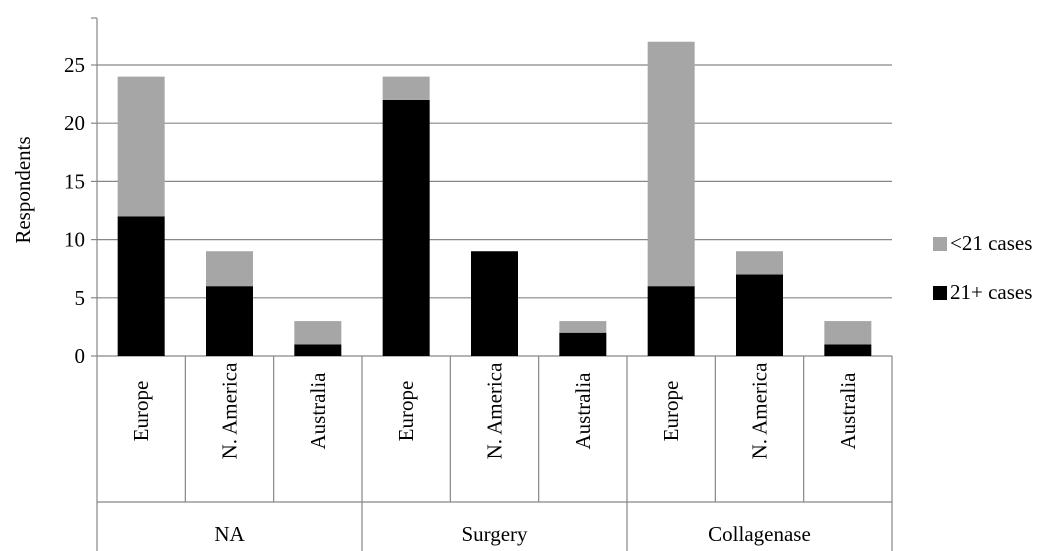 The width and height of the screenshot is (1061, 551). What do you see at coordinates (74, 123) in the screenshot?
I see `y-tick-label: 20` at bounding box center [74, 123].